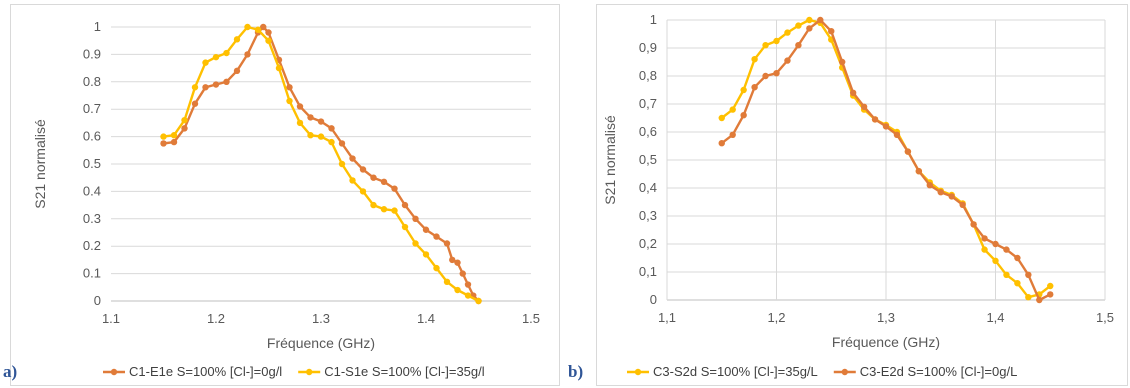  Describe the element at coordinates (648, 159) in the screenshot. I see `y-tick-label: 0,5` at that location.